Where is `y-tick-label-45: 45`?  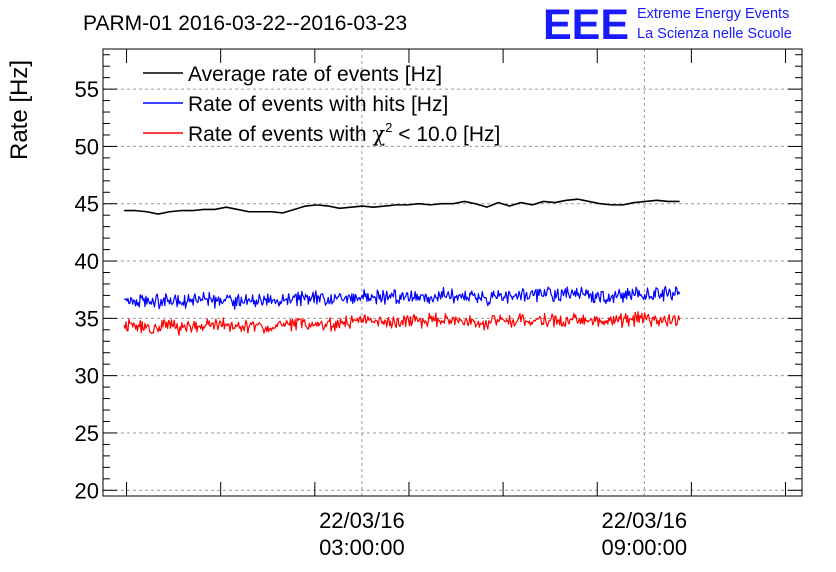
y-tick-label-45: 45 is located at coordinates (87, 204).